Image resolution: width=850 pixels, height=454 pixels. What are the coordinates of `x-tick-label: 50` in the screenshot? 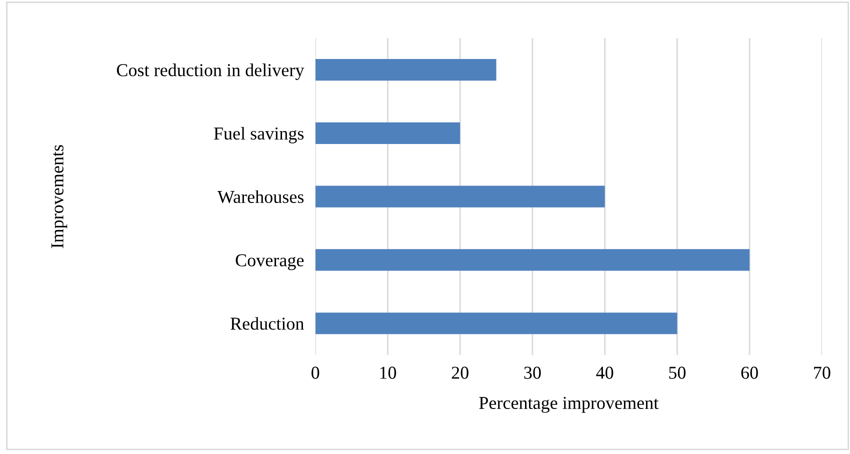 It's located at (677, 372).